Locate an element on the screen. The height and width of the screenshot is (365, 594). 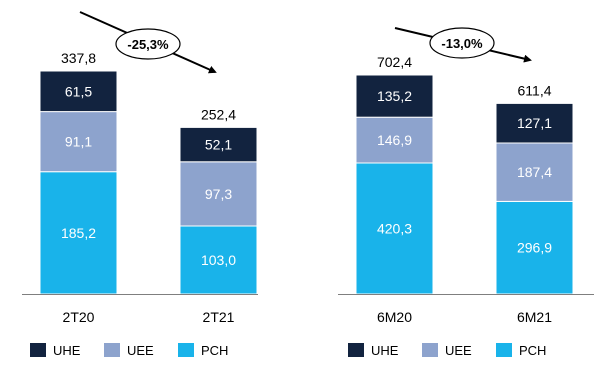
bar-segment-uhe-2t20 is located at coordinates (78, 91).